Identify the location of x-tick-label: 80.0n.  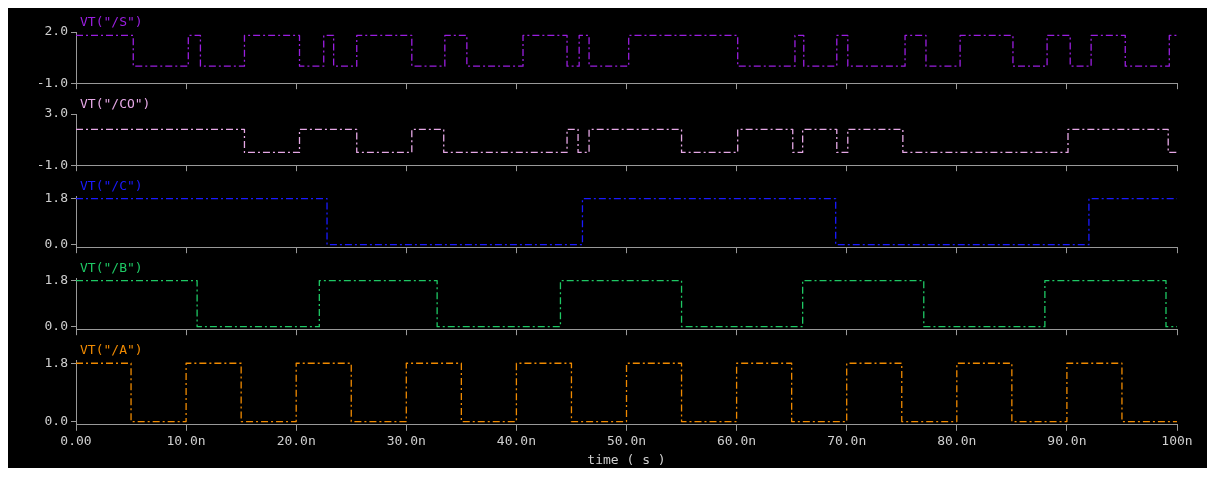
(957, 440).